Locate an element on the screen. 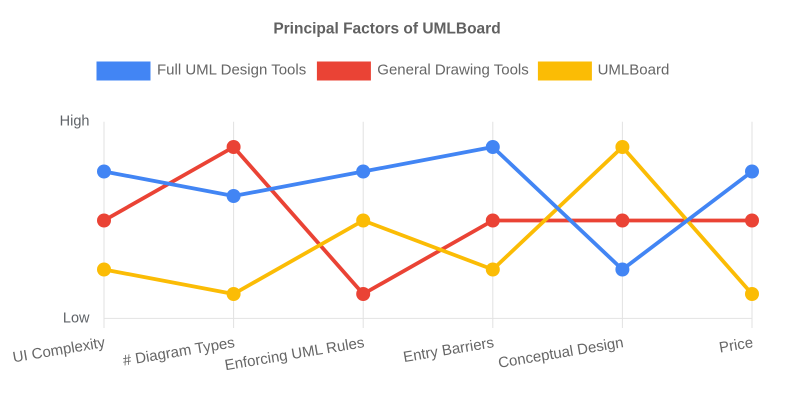  svg-text: General Drawing Tools is located at coordinates (452, 70).